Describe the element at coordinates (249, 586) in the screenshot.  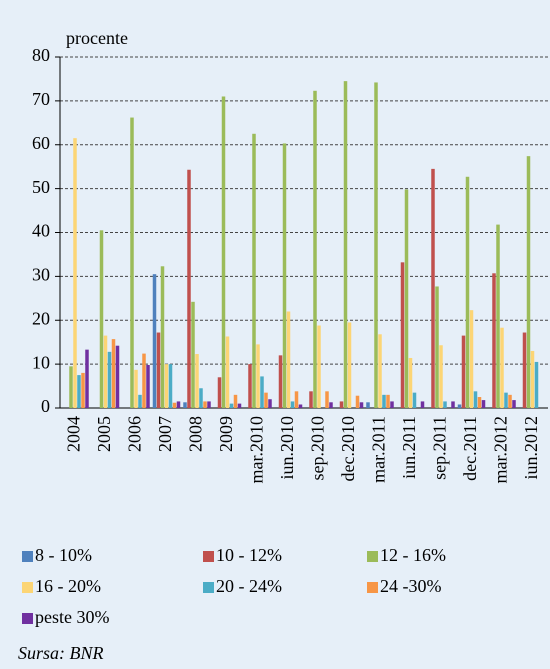
I see `legend-label: 20 - 24%` at that location.